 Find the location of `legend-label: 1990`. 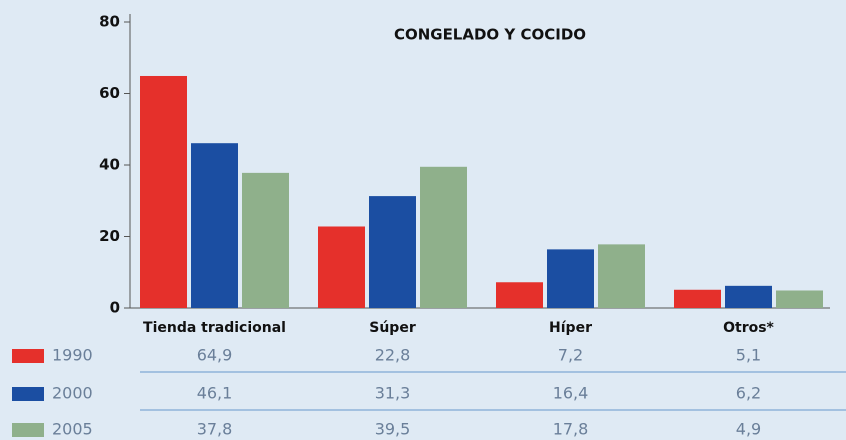

legend-label: 1990 is located at coordinates (72, 355).